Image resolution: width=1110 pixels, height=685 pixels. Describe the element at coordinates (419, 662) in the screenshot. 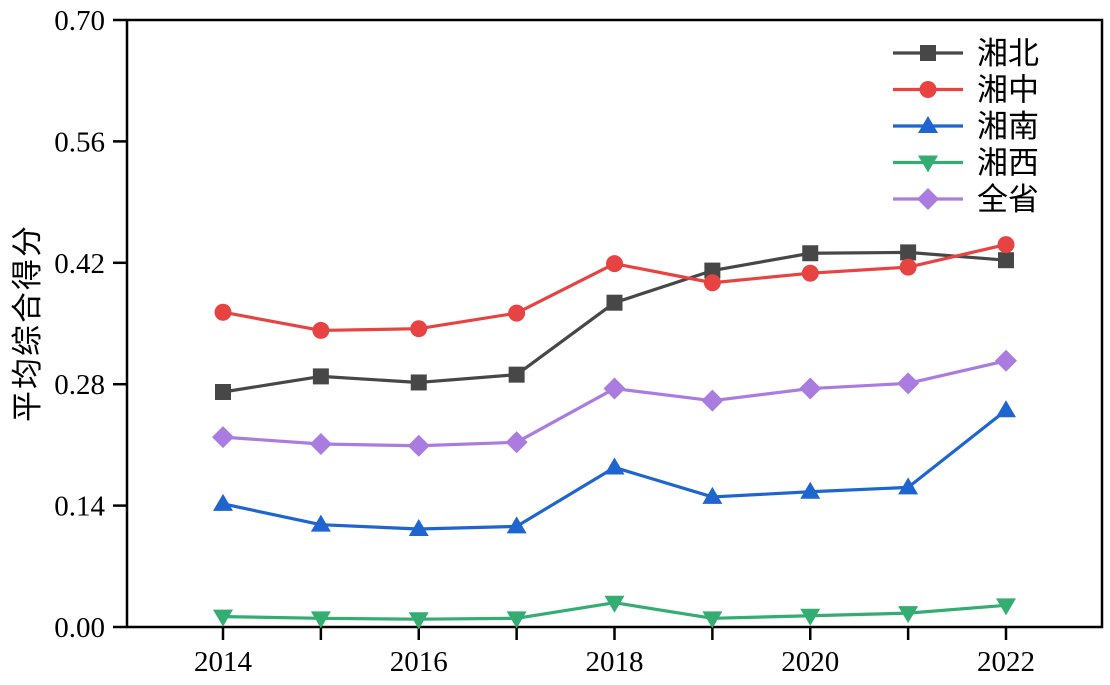

I see `x-tick-label: 2016` at that location.